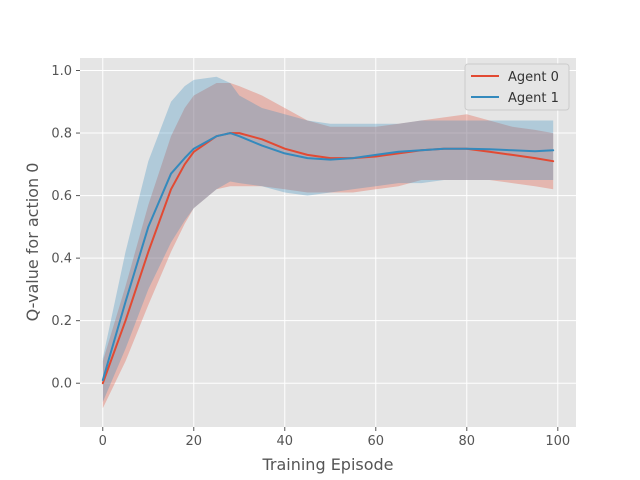 The image size is (640, 480). What do you see at coordinates (517, 87) in the screenshot?
I see `legend: Agent 0 Agent 1` at bounding box center [517, 87].